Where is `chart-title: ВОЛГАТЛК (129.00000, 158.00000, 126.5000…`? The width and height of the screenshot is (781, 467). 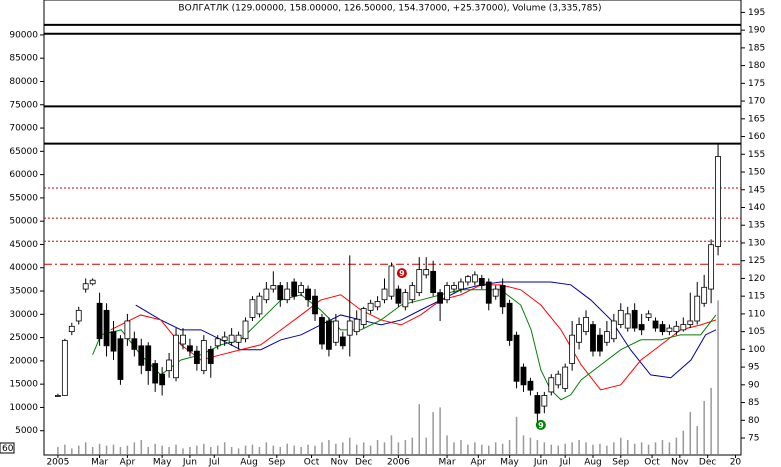
chart-title: ВОЛГАТЛК (129.00000, 158.00000, 126.5000… is located at coordinates (389, 9).